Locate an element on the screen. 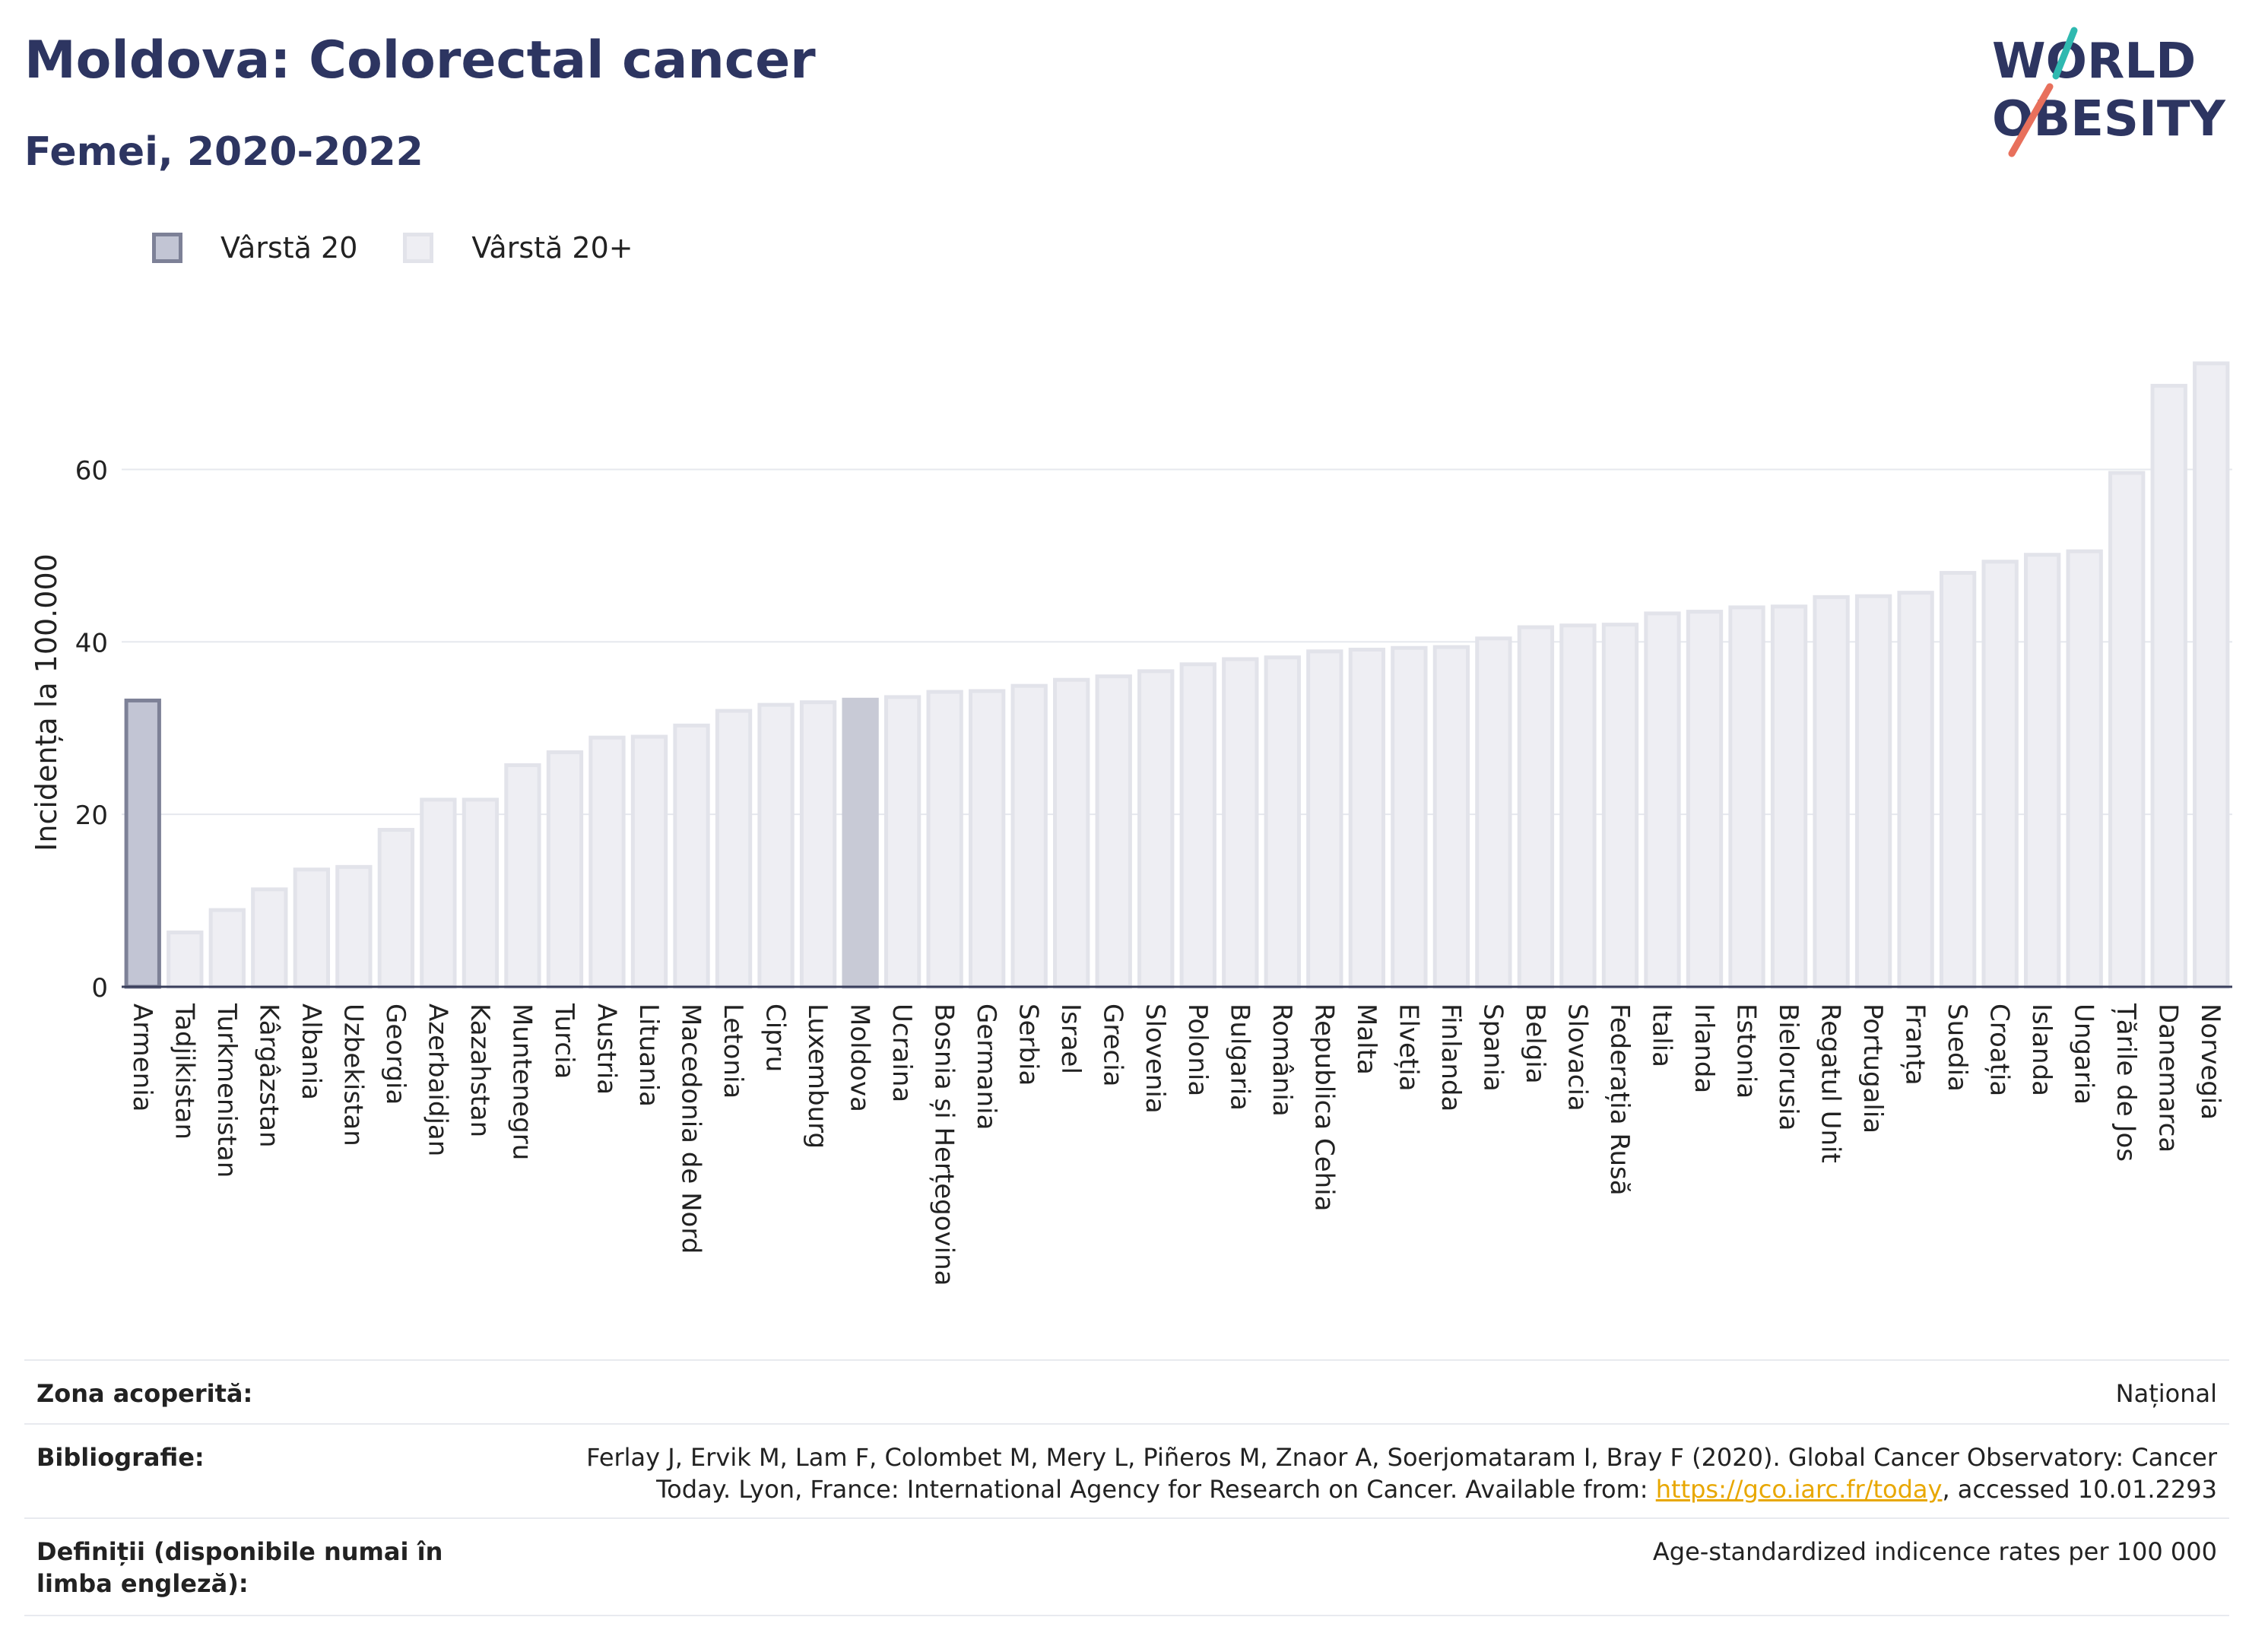 Image resolution: width=2249 pixels, height=1652 pixels. y-tick-label: 40 is located at coordinates (91, 643).